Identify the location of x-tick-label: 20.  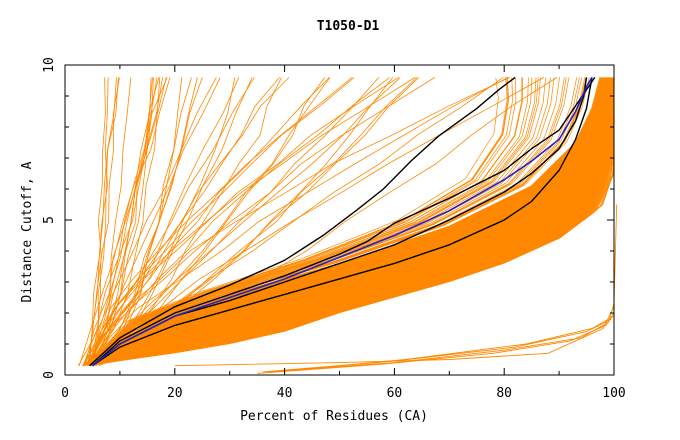
(175, 393).